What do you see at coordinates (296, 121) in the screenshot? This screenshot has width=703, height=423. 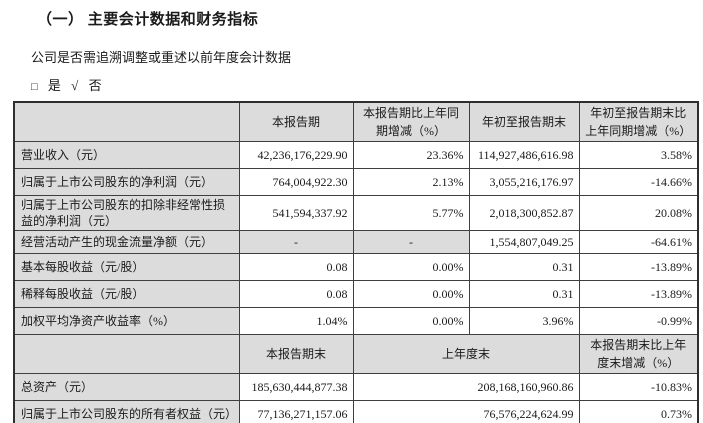 I see `current-period-header-cell: 本报告期` at bounding box center [296, 121].